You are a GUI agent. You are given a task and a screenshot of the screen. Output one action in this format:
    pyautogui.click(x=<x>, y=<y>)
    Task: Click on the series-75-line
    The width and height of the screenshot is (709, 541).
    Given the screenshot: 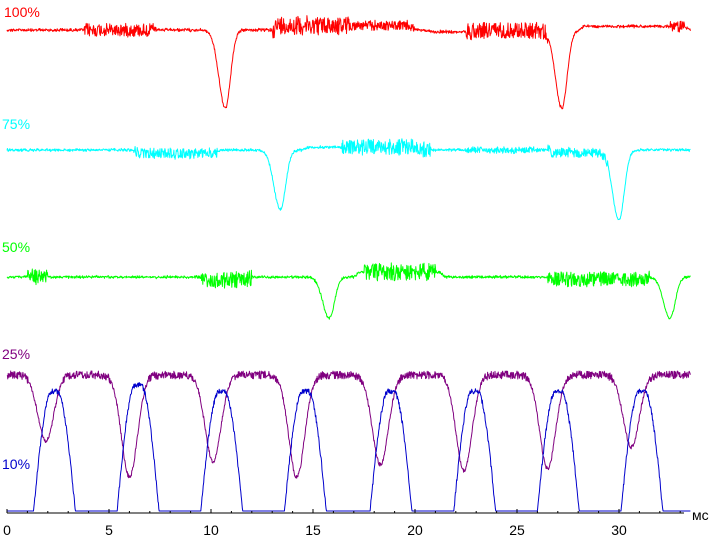 What is the action you would take?
    pyautogui.click(x=348, y=179)
    